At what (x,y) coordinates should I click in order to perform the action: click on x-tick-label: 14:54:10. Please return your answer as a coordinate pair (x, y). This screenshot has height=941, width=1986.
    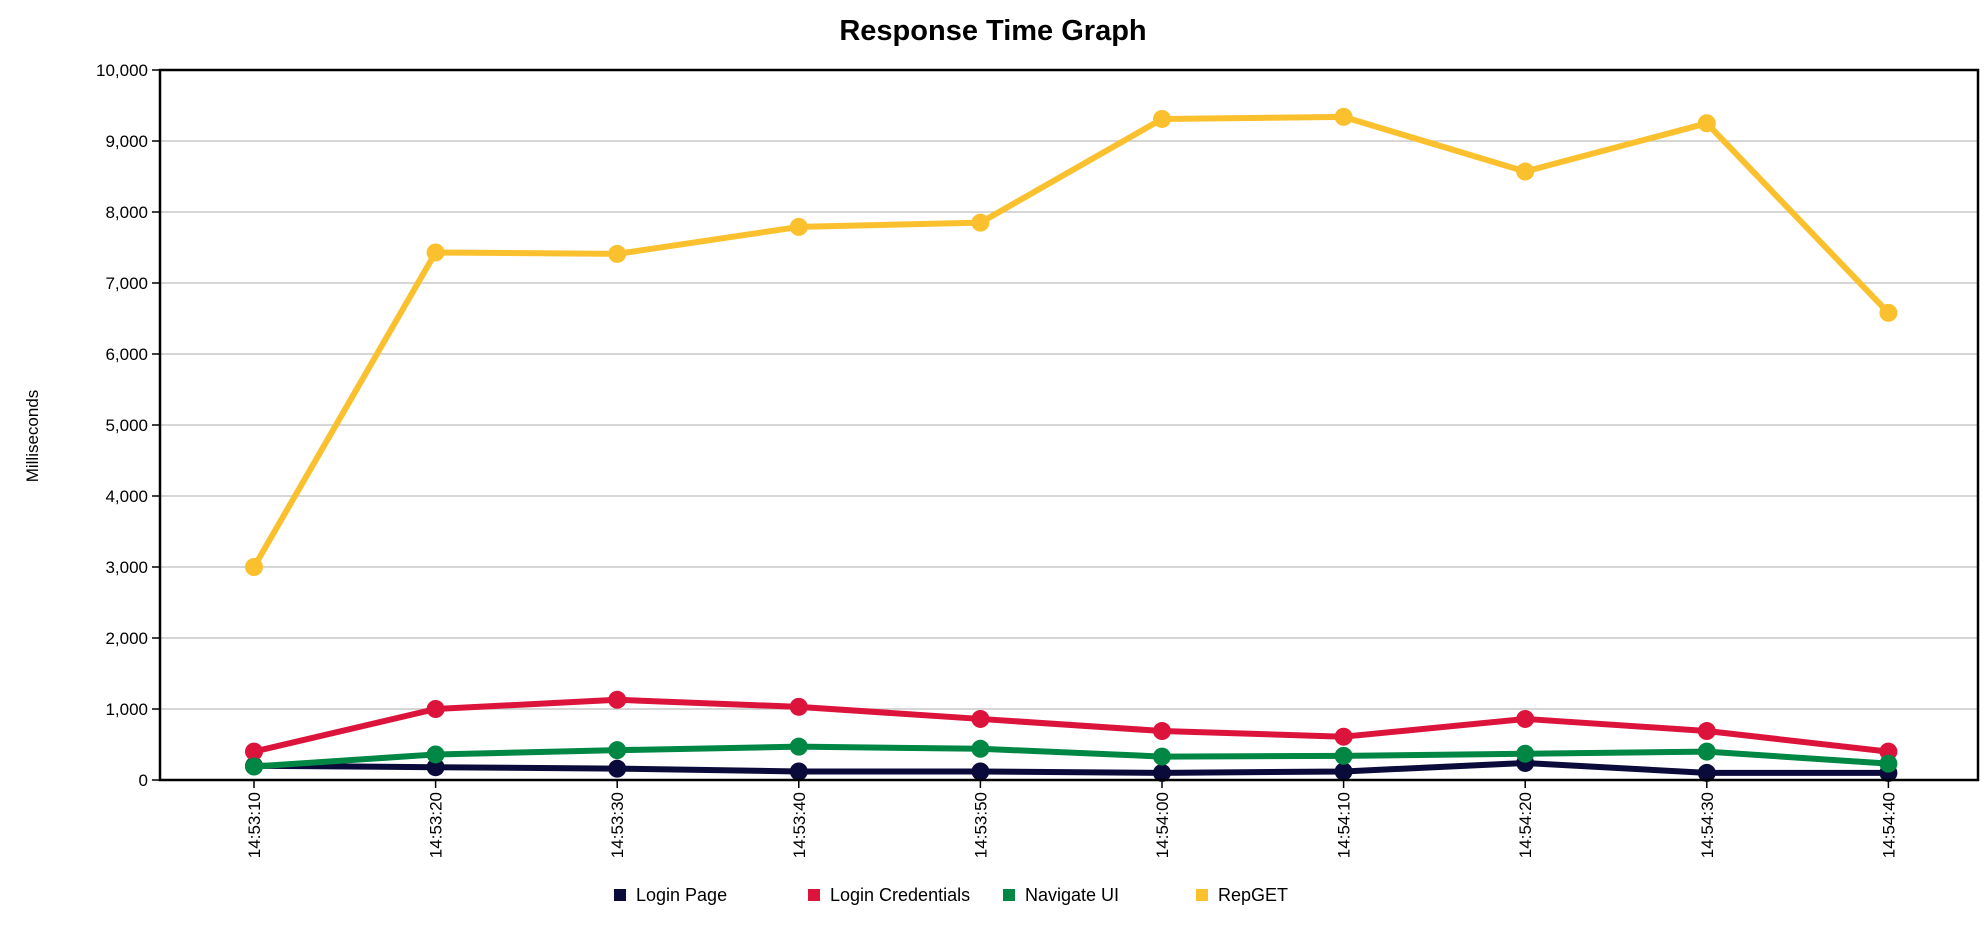
    Looking at the image, I should click on (1344, 825).